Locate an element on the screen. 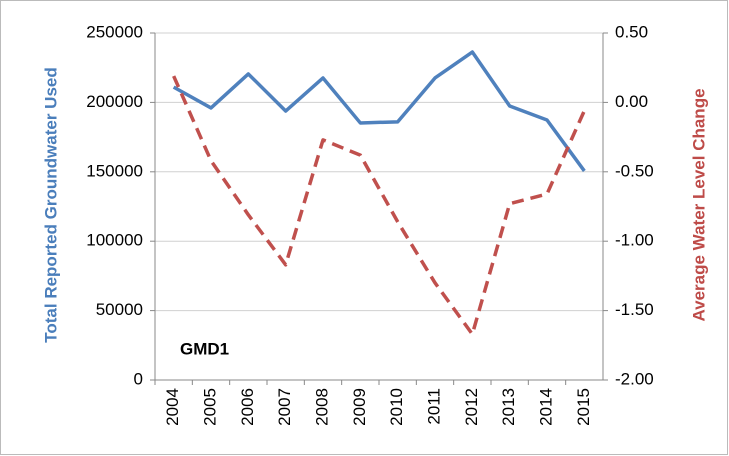  x-tick-label: 2006 is located at coordinates (247, 407).